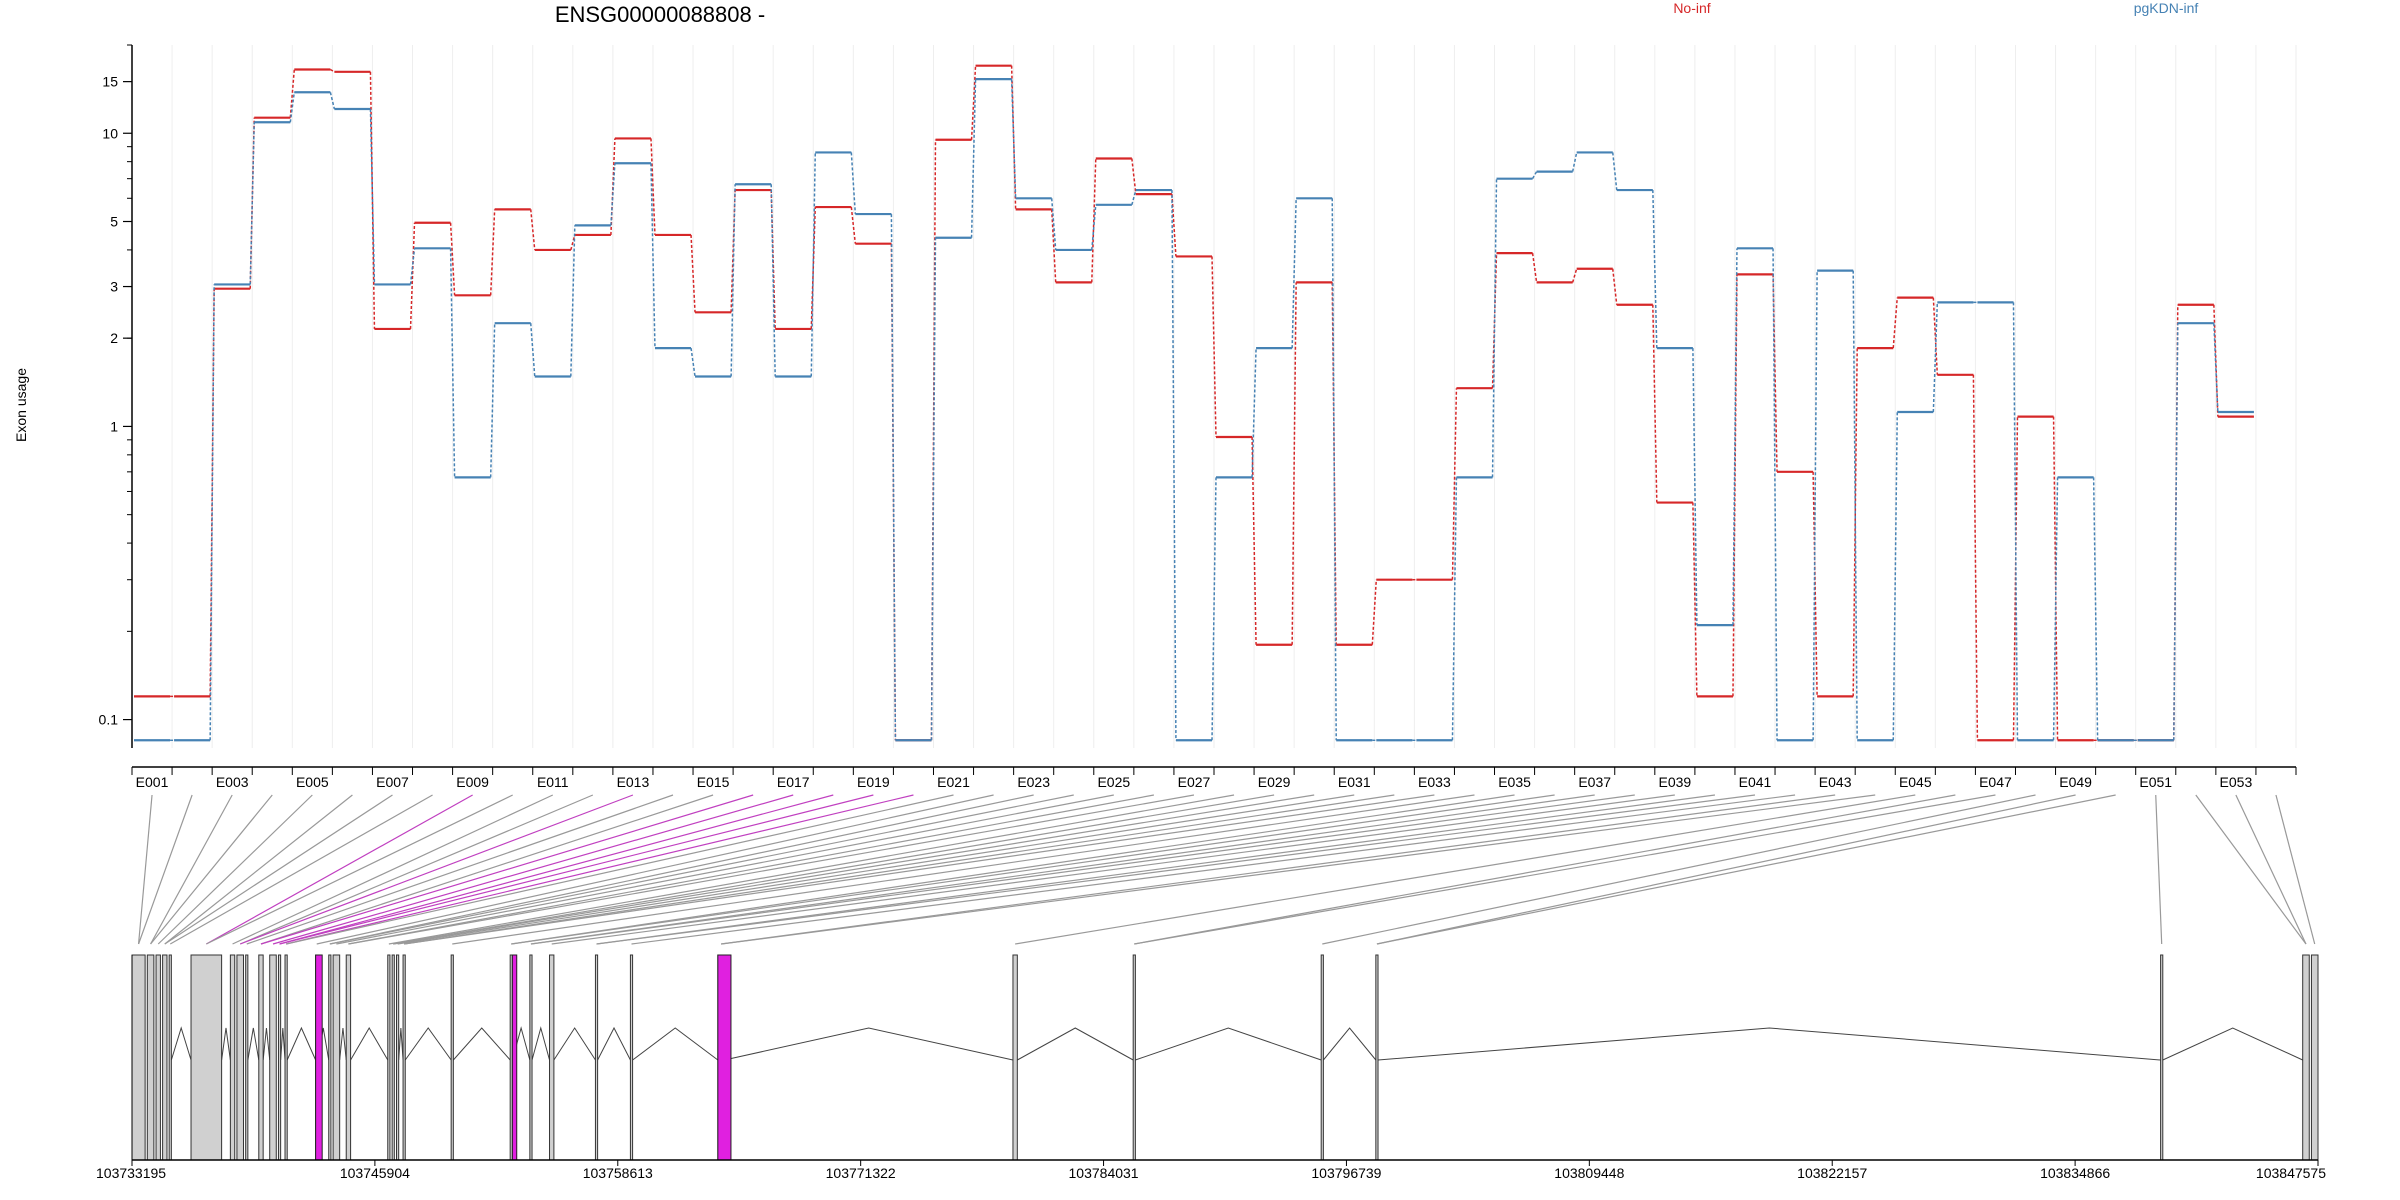  What do you see at coordinates (131, 1173) in the screenshot?
I see `genomic-tick-label: 103733195` at bounding box center [131, 1173].